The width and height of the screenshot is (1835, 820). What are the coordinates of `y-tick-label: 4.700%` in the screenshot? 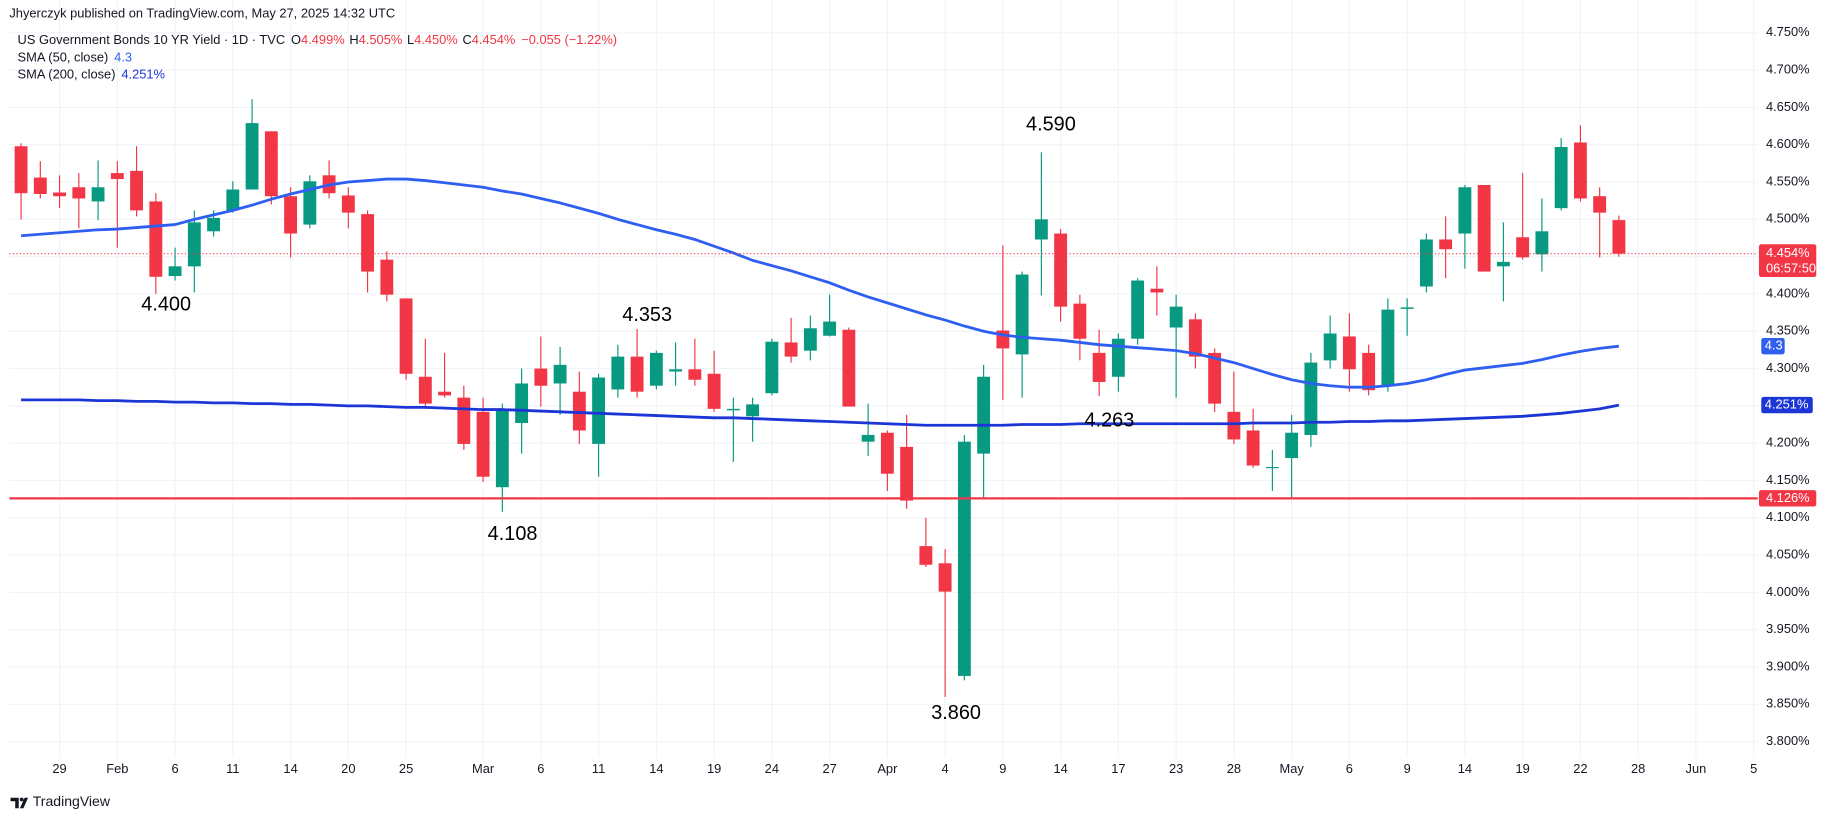 It's located at (1788, 69).